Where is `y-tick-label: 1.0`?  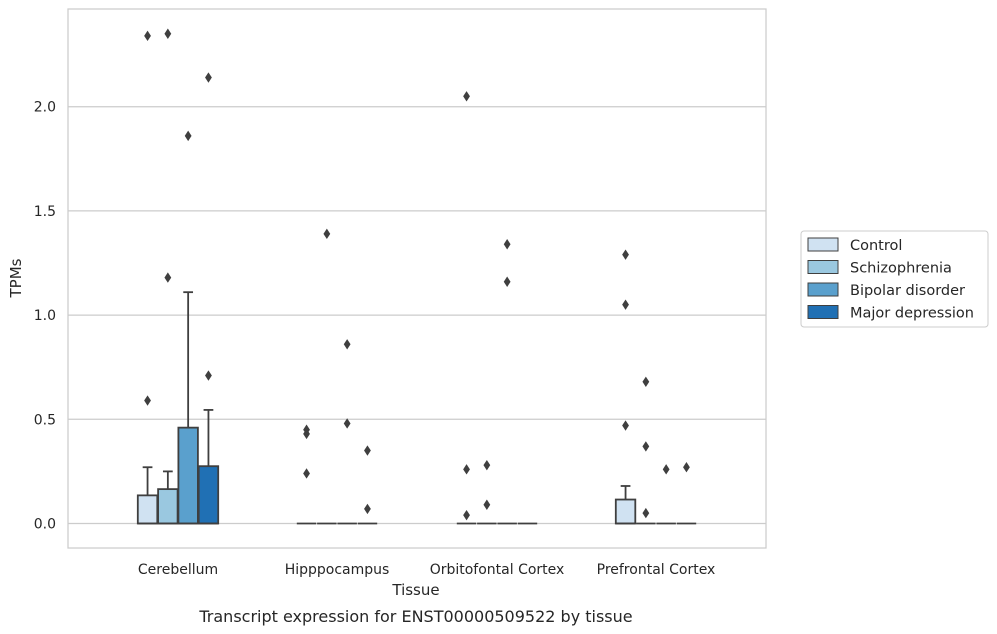
y-tick-label: 1.0 is located at coordinates (45, 316).